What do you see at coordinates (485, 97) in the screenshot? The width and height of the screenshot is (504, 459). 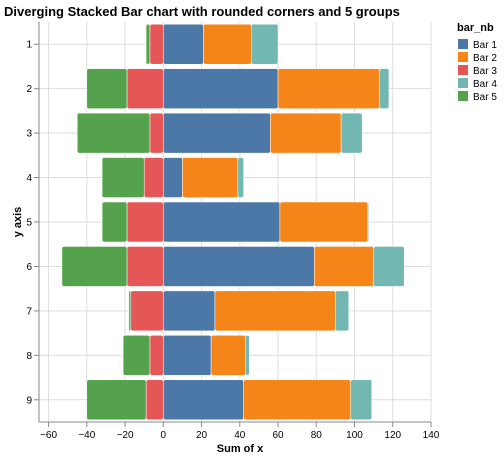 I see `legend-label: Bar 5` at bounding box center [485, 97].